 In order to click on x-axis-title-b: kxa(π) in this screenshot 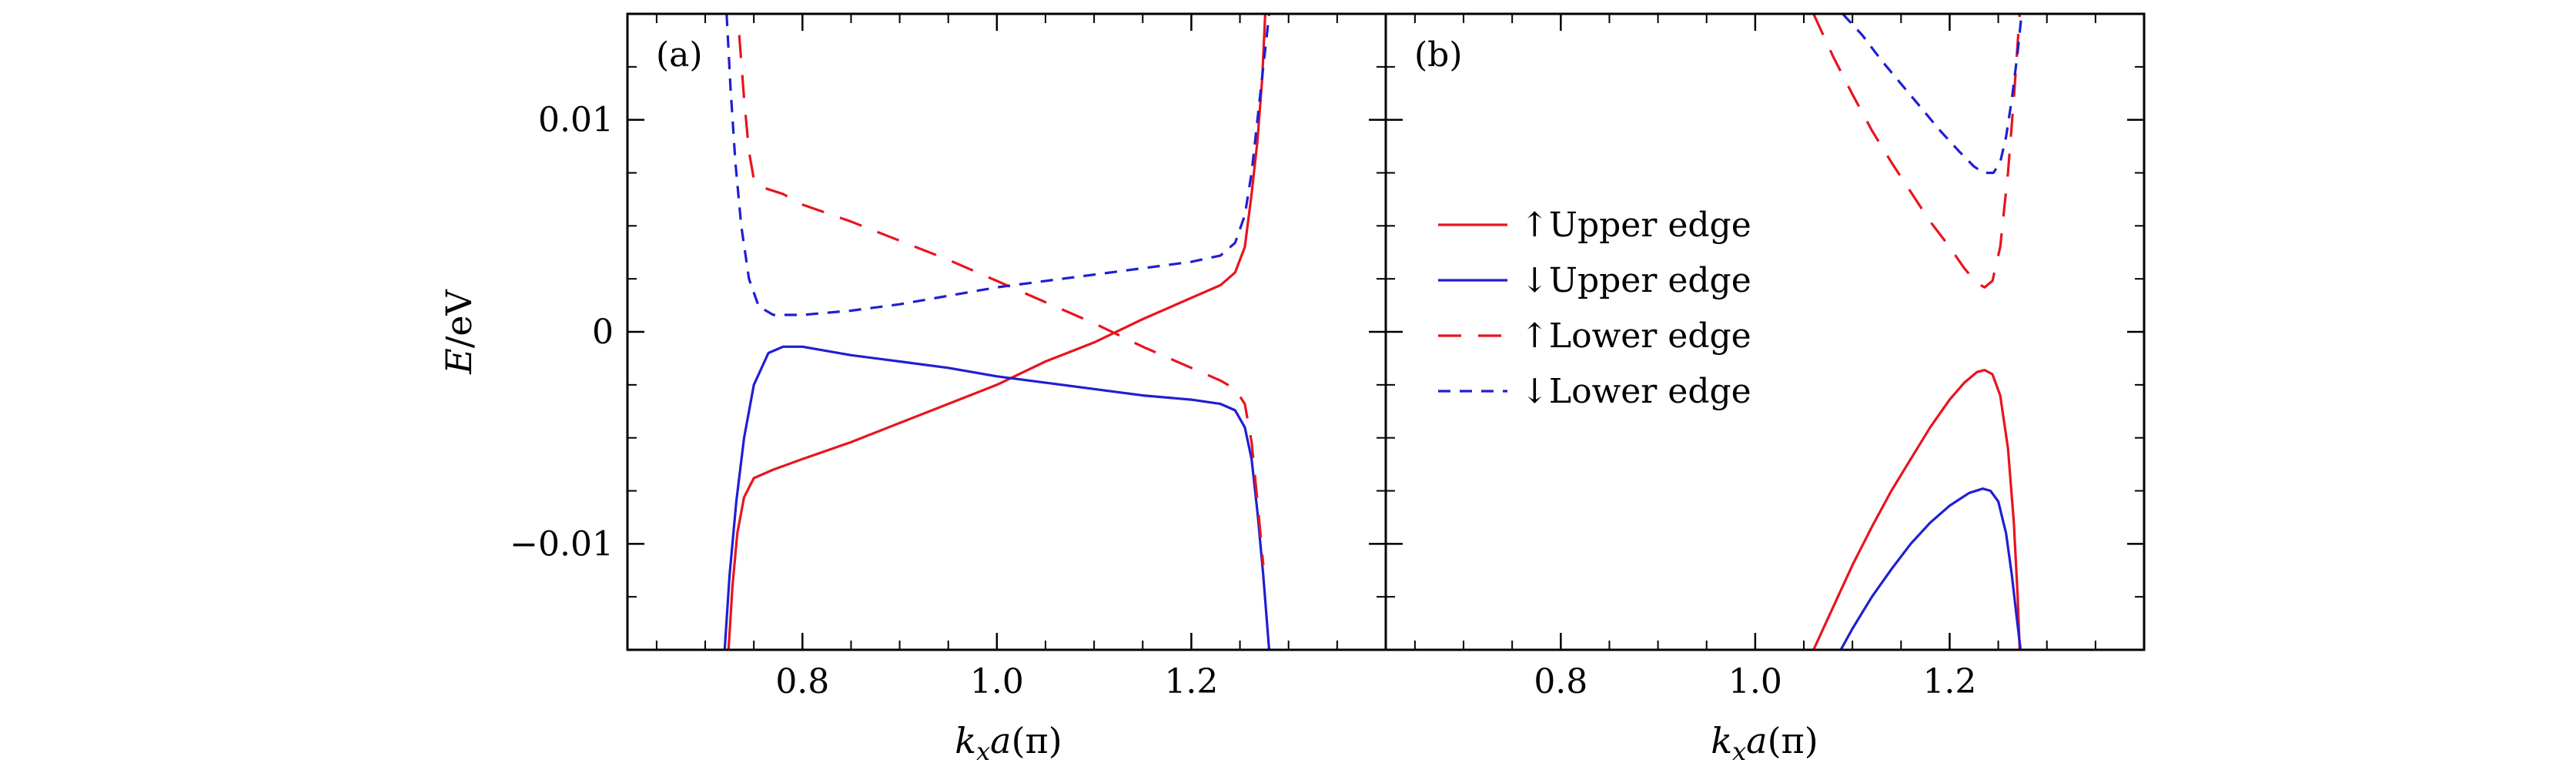, I will do `click(1765, 743)`.